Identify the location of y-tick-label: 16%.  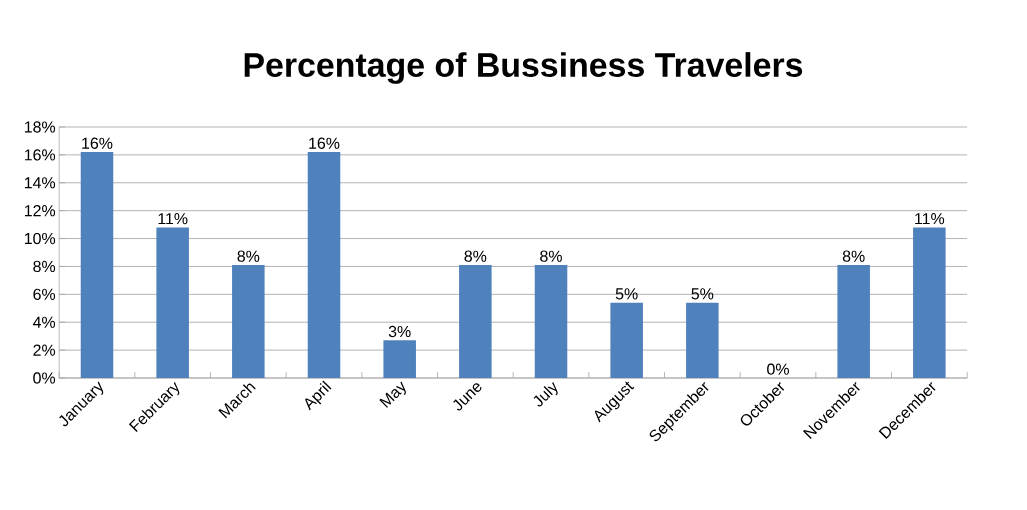
(40, 155).